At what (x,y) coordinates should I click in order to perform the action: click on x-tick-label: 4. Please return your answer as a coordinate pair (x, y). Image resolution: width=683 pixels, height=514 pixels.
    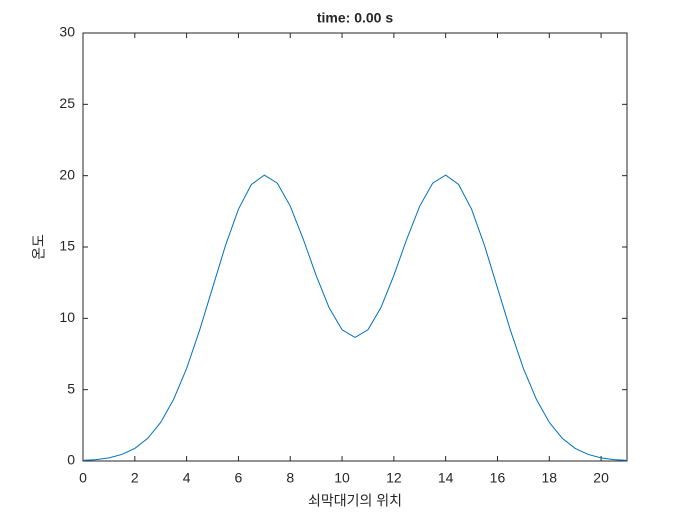
    Looking at the image, I should click on (187, 478).